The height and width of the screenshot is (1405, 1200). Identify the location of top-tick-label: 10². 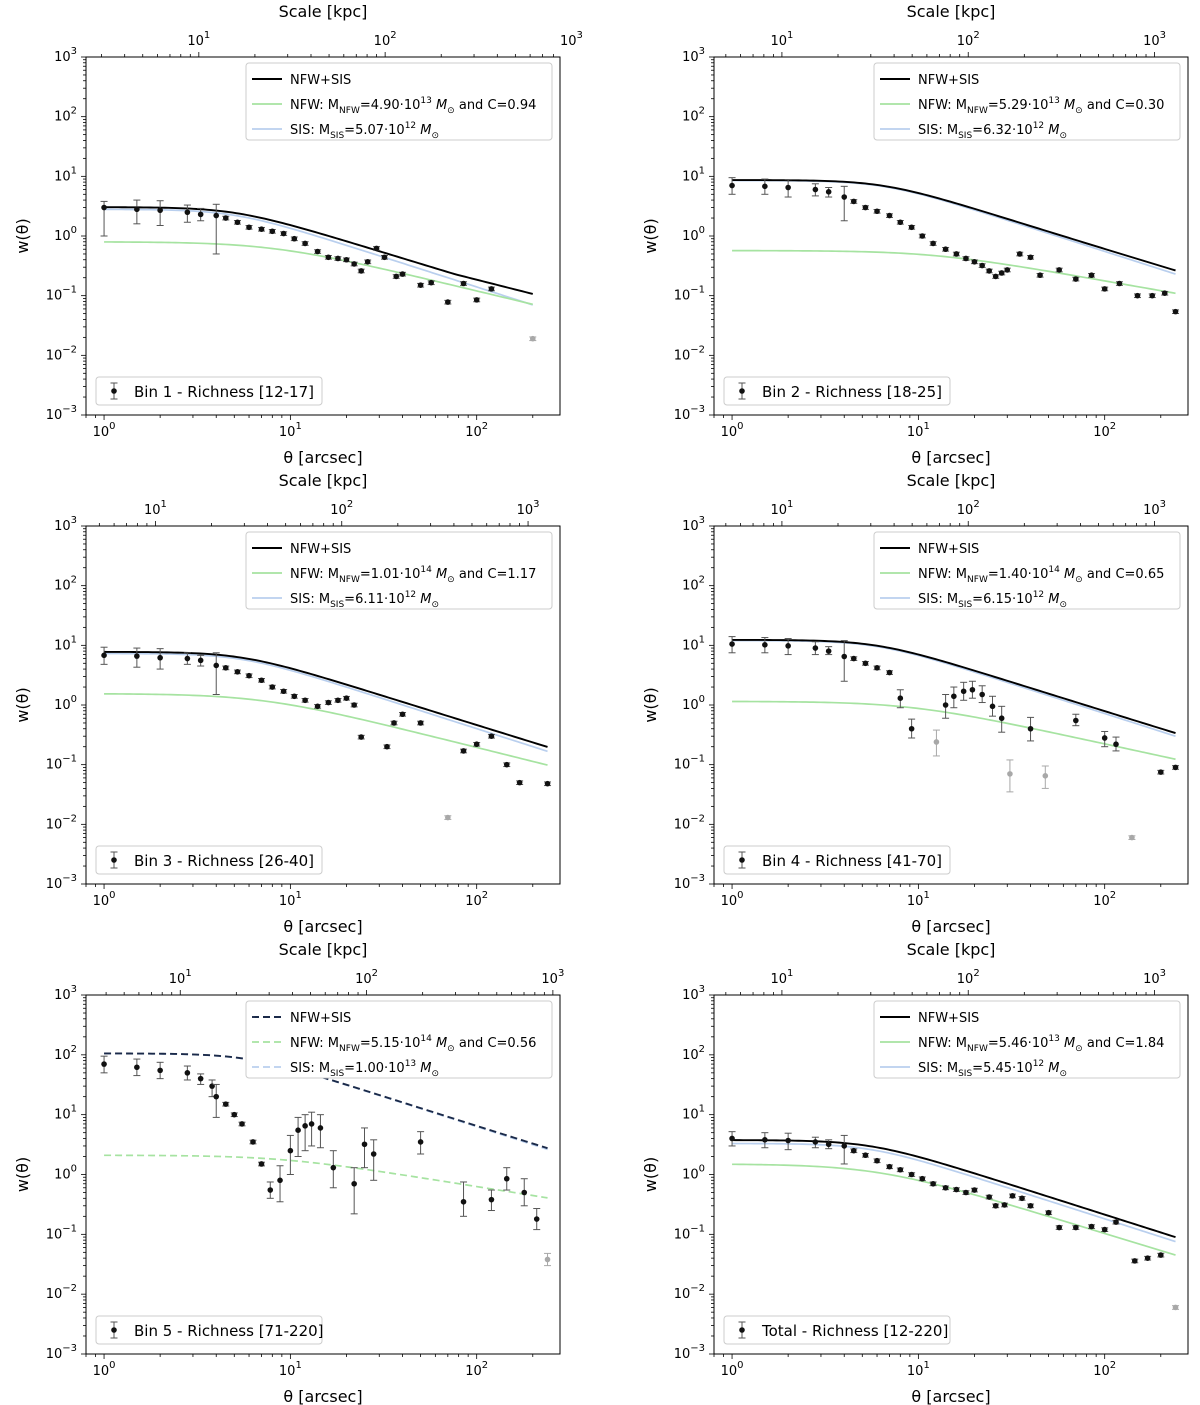
(341, 508).